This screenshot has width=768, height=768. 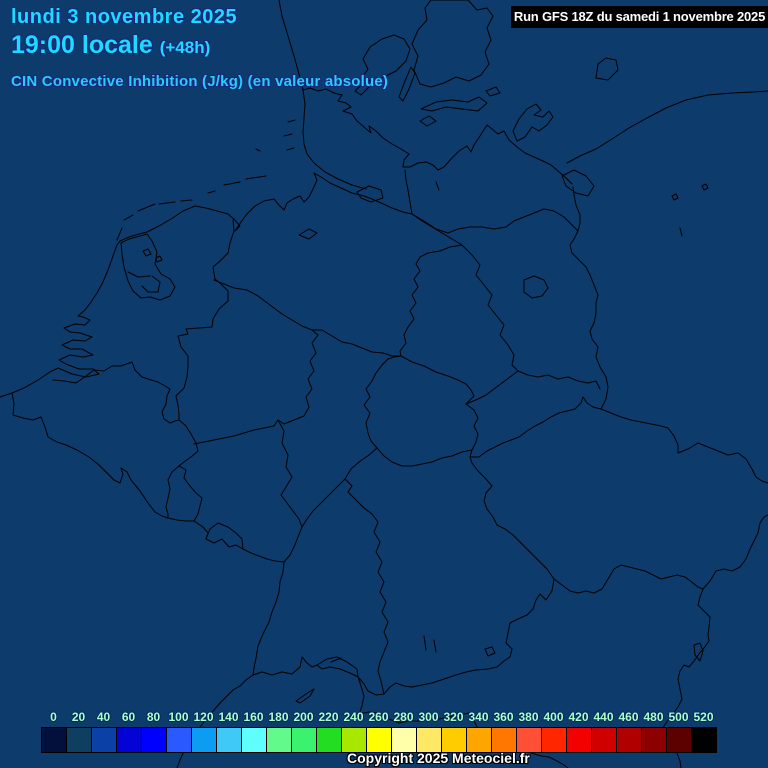 What do you see at coordinates (124, 17) in the screenshot?
I see `date-label: lundi 3 novembre 2025` at bounding box center [124, 17].